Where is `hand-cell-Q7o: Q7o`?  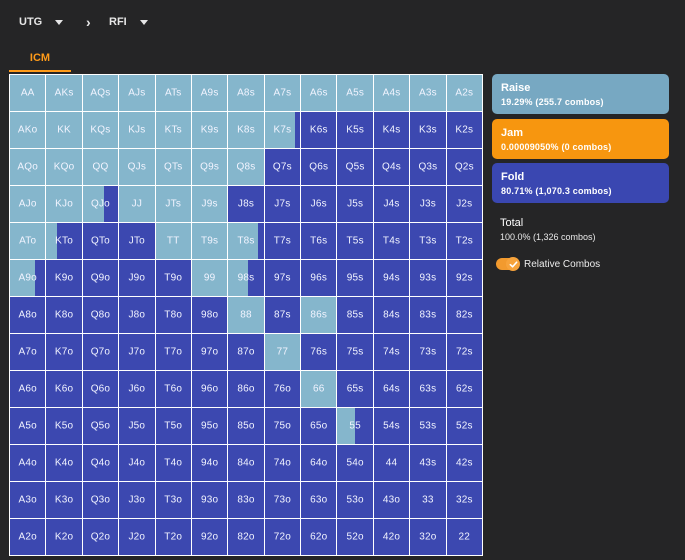 hand-cell-Q7o: Q7o is located at coordinates (100, 352).